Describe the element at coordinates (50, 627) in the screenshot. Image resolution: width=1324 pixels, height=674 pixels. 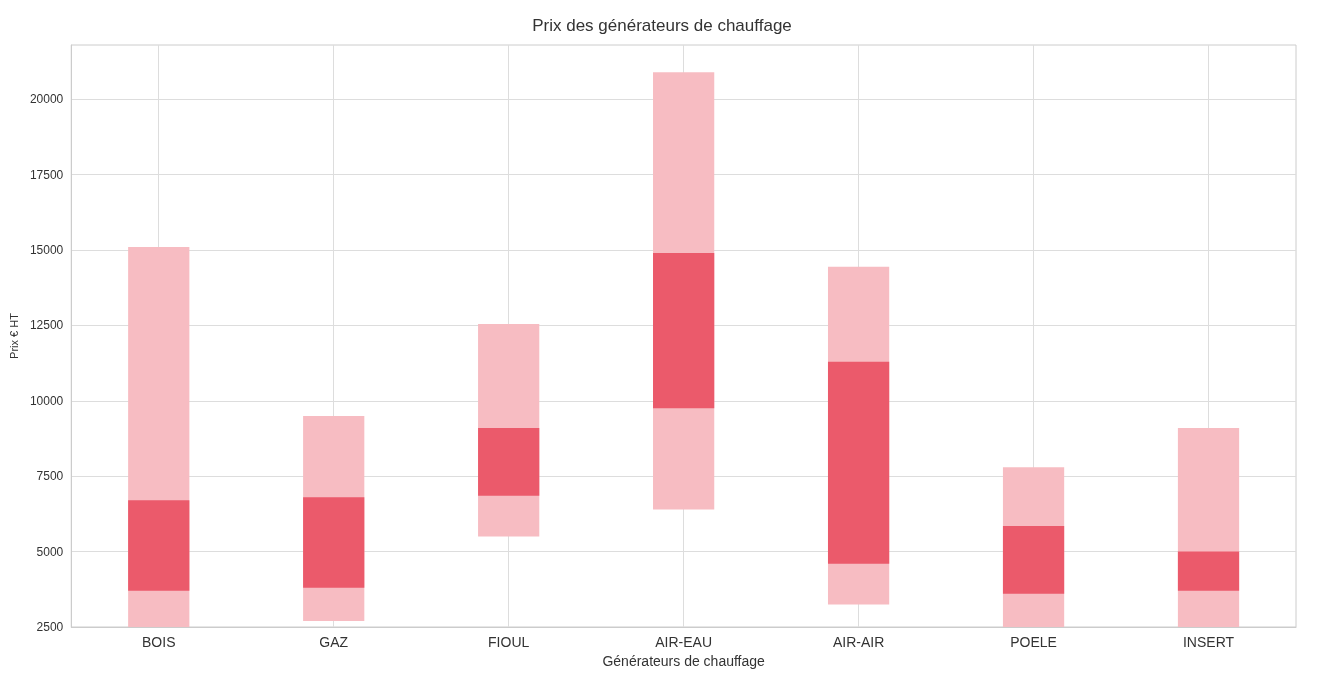
I see `y-tick-label: 2500` at that location.